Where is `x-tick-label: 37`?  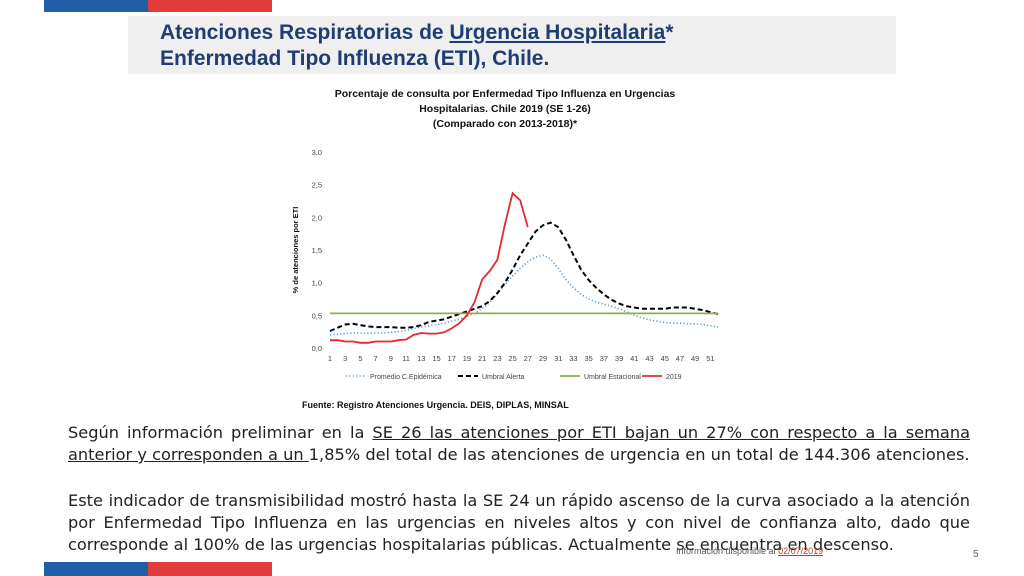 x-tick-label: 37 is located at coordinates (604, 358).